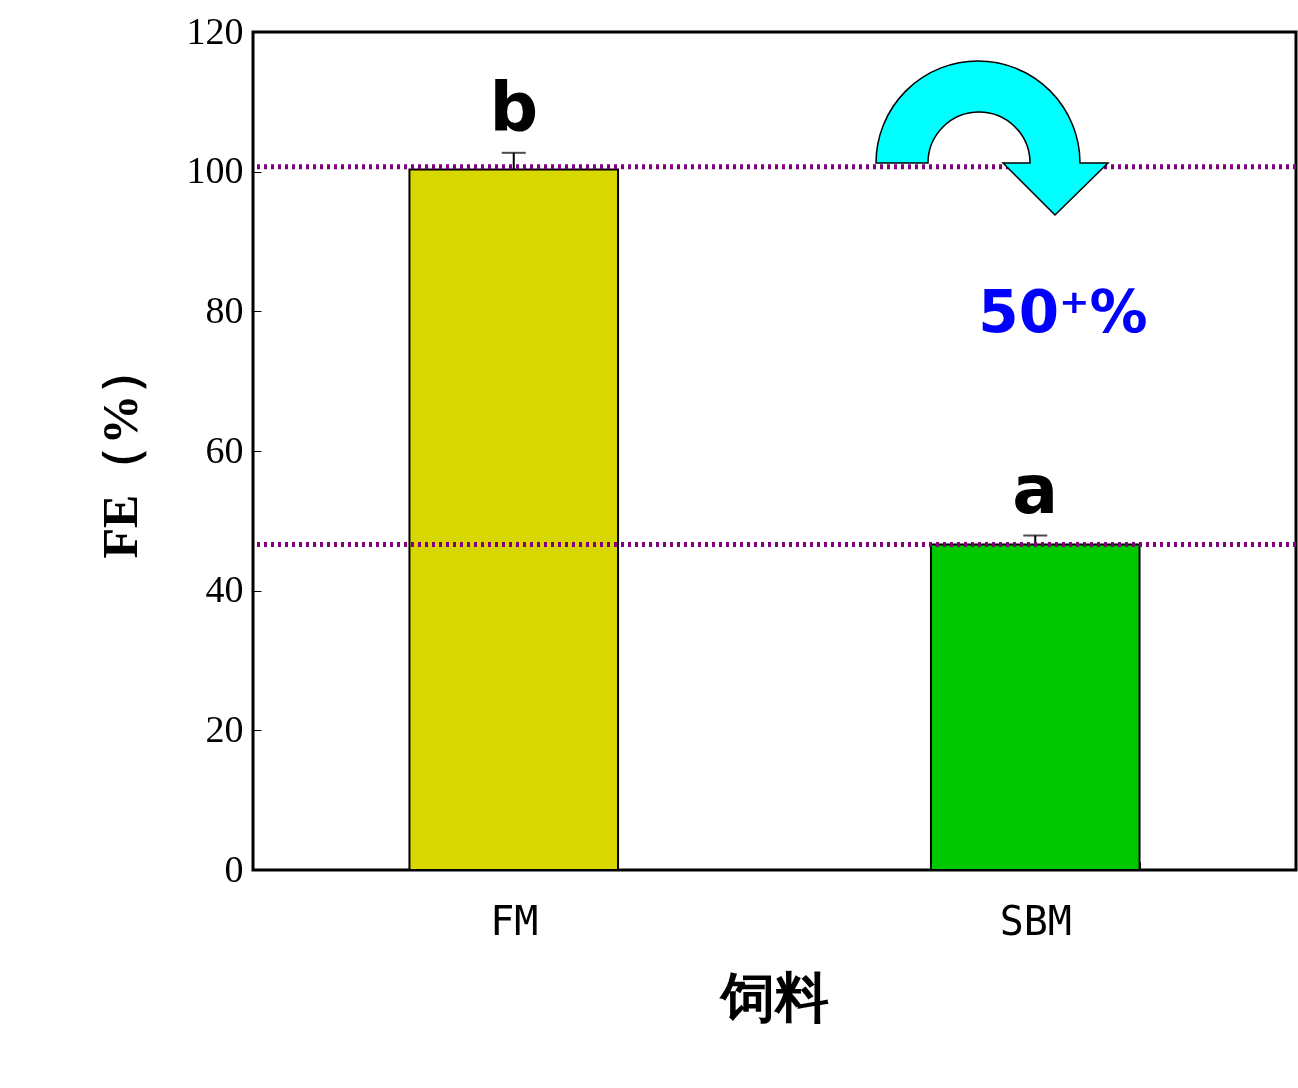 This screenshot has width=1298, height=1088. I want to click on y-tick-label: 20, so click(224, 728).